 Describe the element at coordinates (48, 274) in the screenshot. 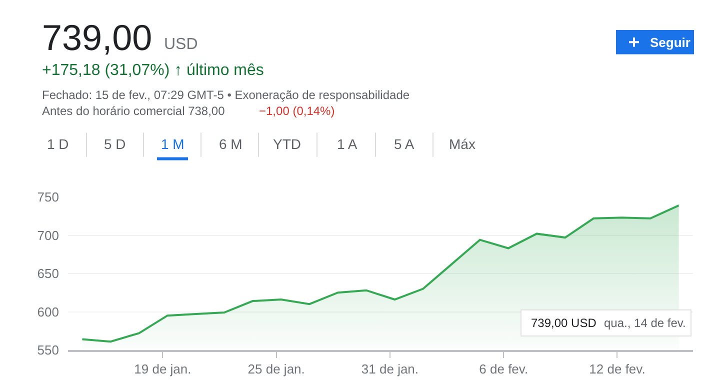

I see `y-tick-label: 650` at that location.